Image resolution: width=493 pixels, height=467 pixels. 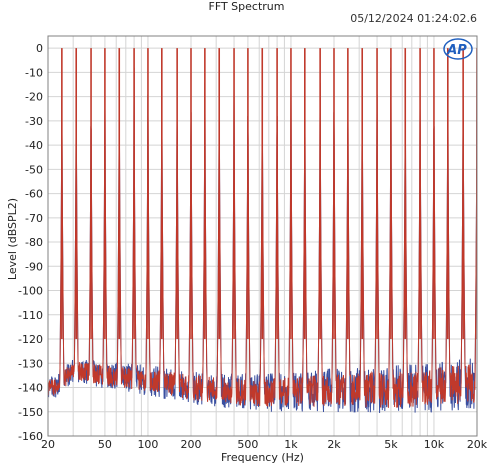 What do you see at coordinates (291, 444) in the screenshot?
I see `x-tick-label: 1k` at bounding box center [291, 444].